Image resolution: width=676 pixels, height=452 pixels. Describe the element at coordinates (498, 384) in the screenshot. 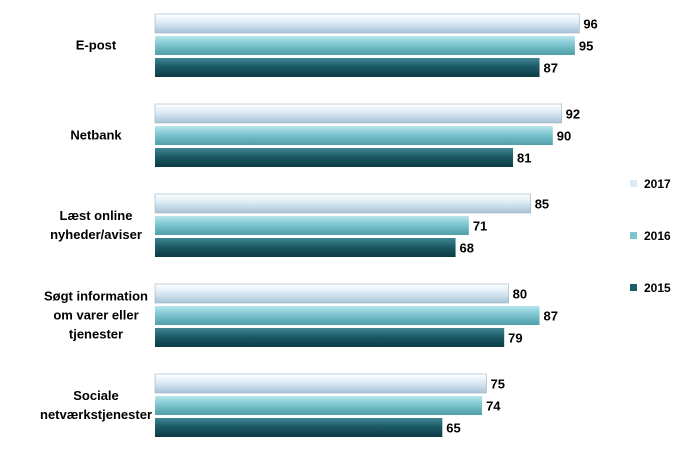

I see `value-label: 75` at that location.